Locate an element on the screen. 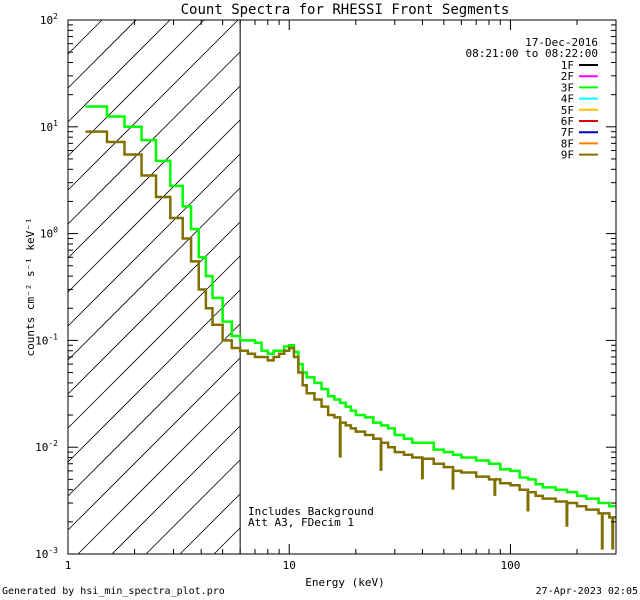 This screenshot has height=600, width=640. legend-label-8F: 8F is located at coordinates (567, 143).